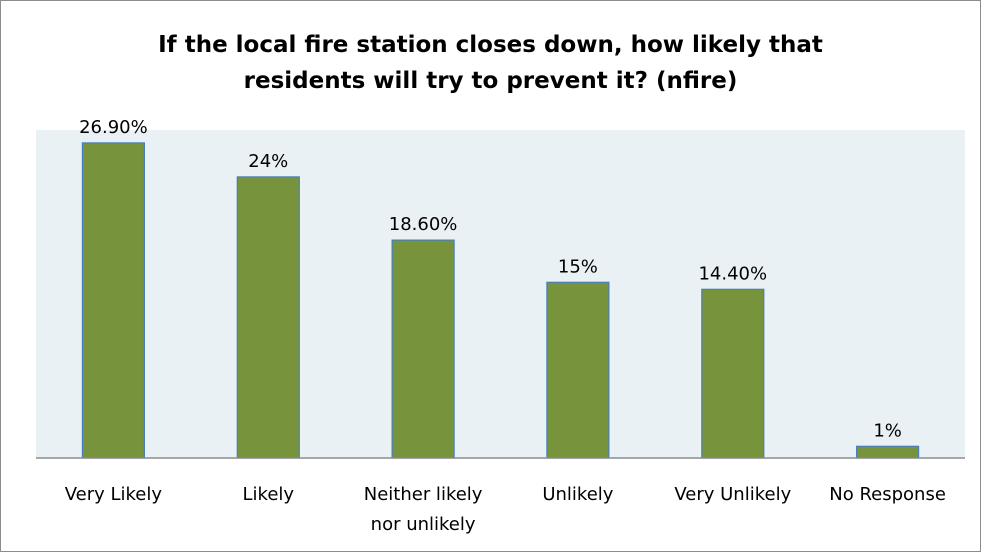 The height and width of the screenshot is (552, 981). Describe the element at coordinates (732, 273) in the screenshot. I see `data-label-4: 14.40%` at that location.